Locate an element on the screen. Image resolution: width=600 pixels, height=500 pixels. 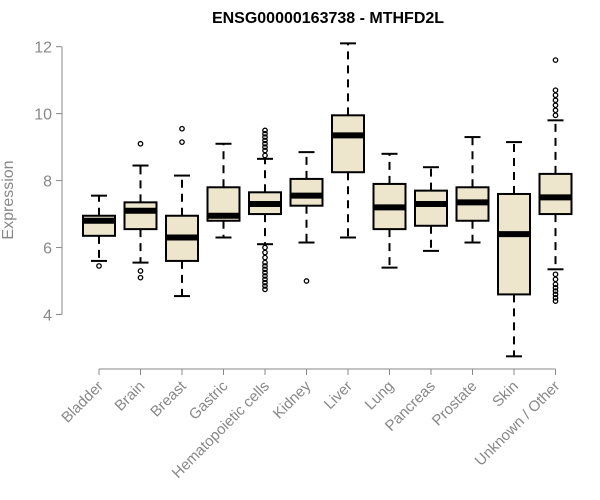
box-bladder is located at coordinates (99, 231).